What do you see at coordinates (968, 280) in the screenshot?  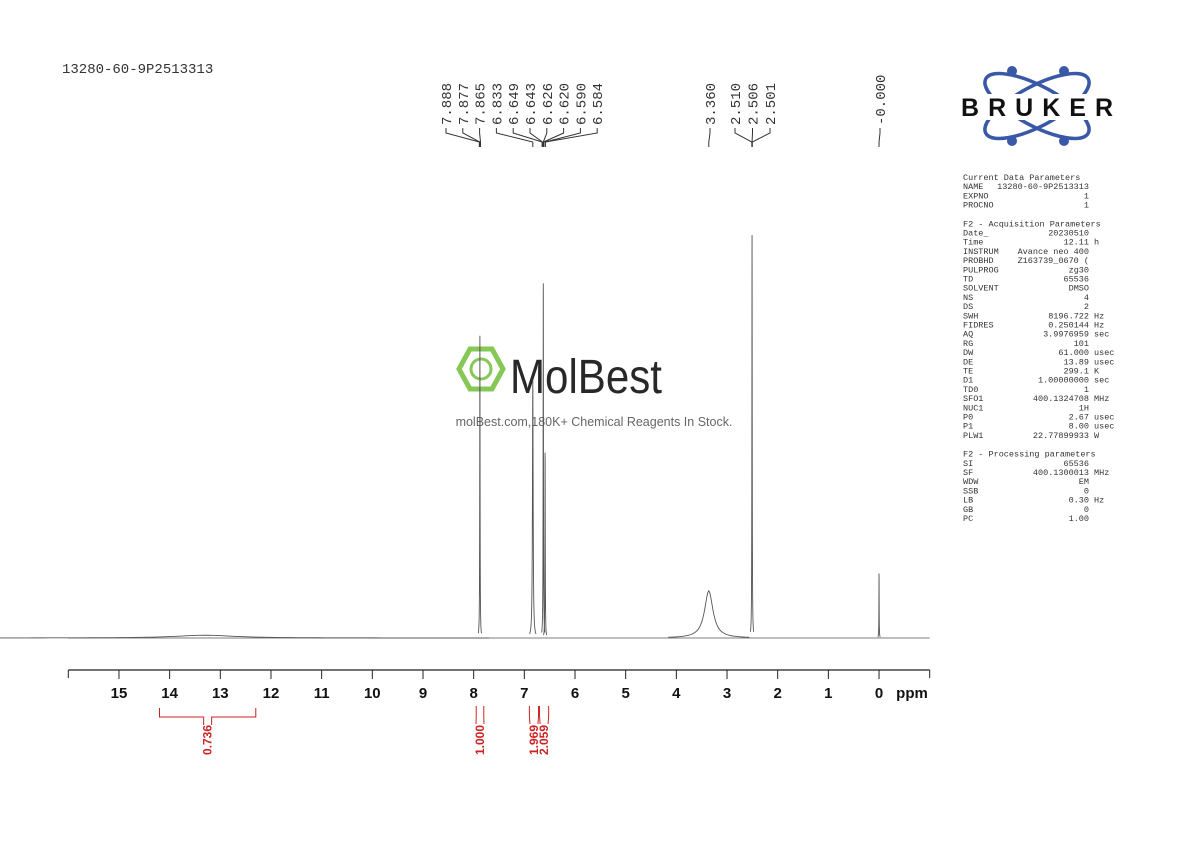 I see `param-name: TD` at bounding box center [968, 280].